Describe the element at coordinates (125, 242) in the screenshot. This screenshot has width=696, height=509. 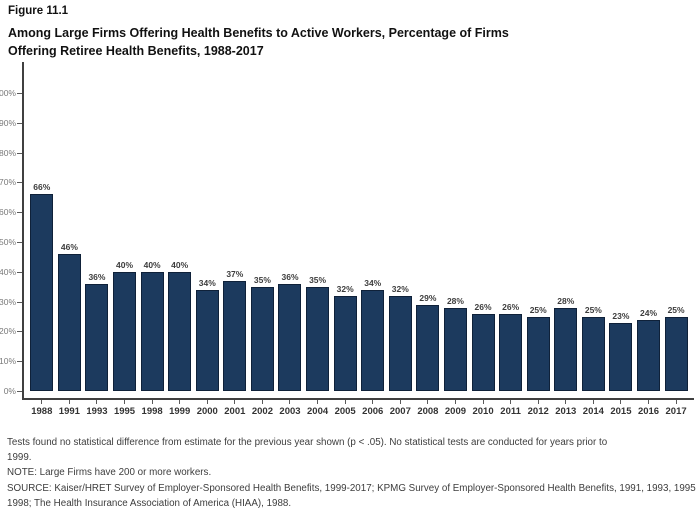
I see `bar-slot: 40%` at that location.